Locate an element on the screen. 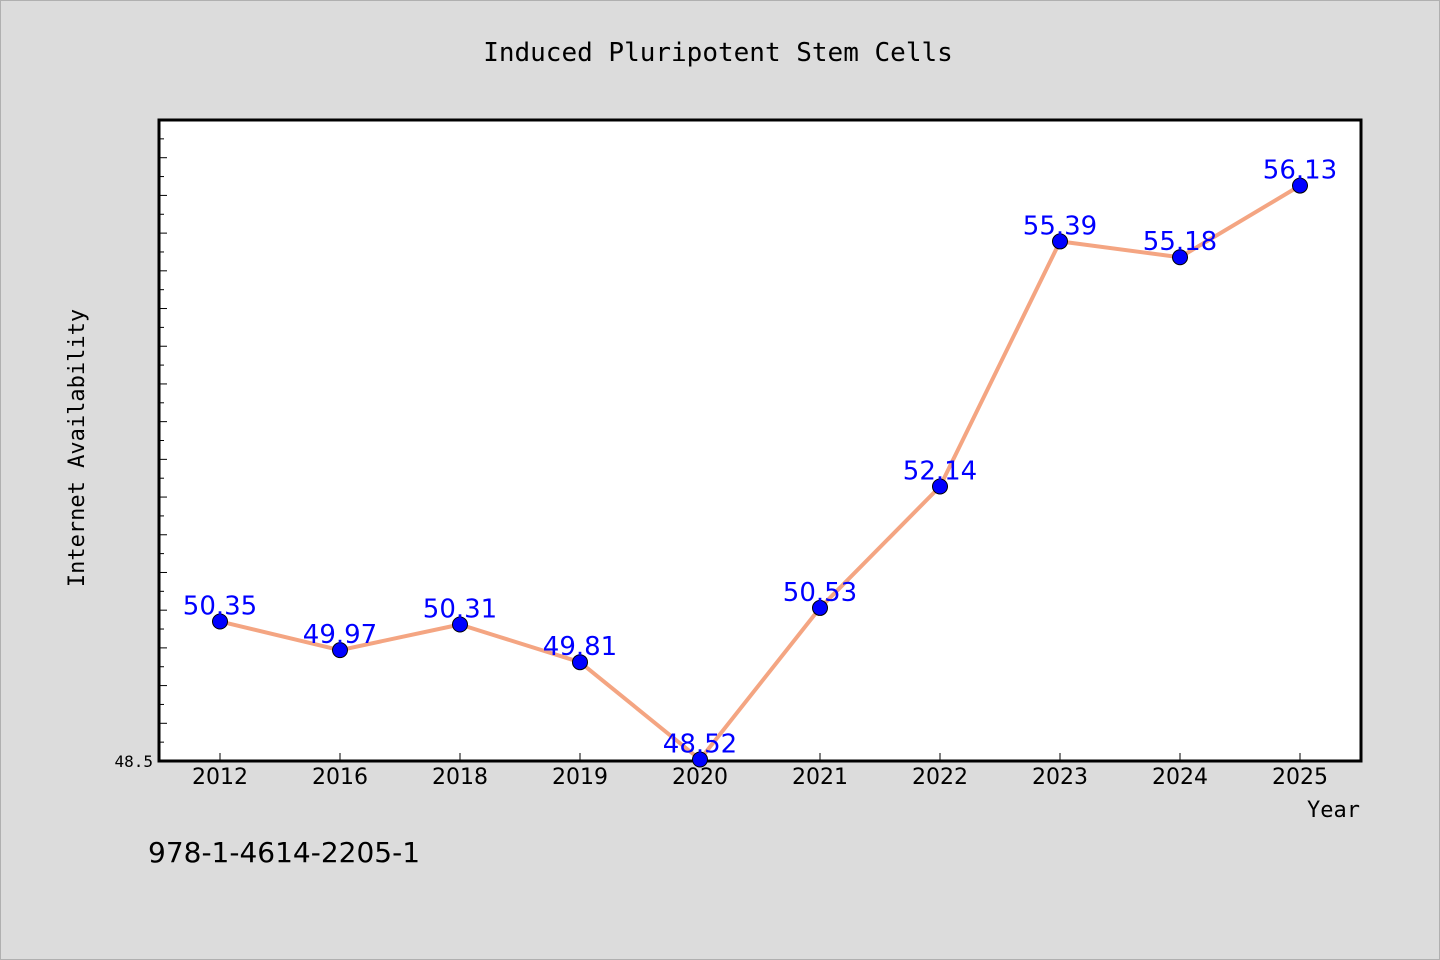 The height and width of the screenshot is (960, 1440). data-label: 56.13 is located at coordinates (1300, 171).